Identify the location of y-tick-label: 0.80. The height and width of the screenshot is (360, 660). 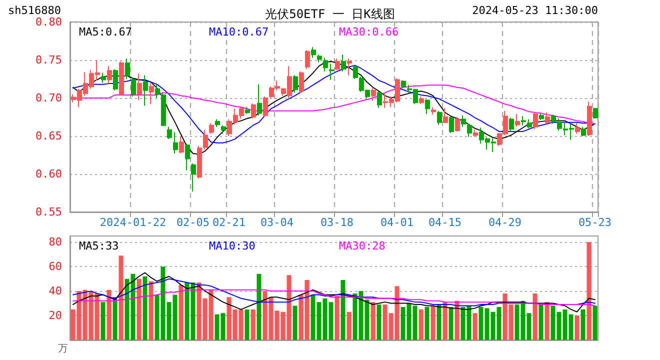
(49, 22).